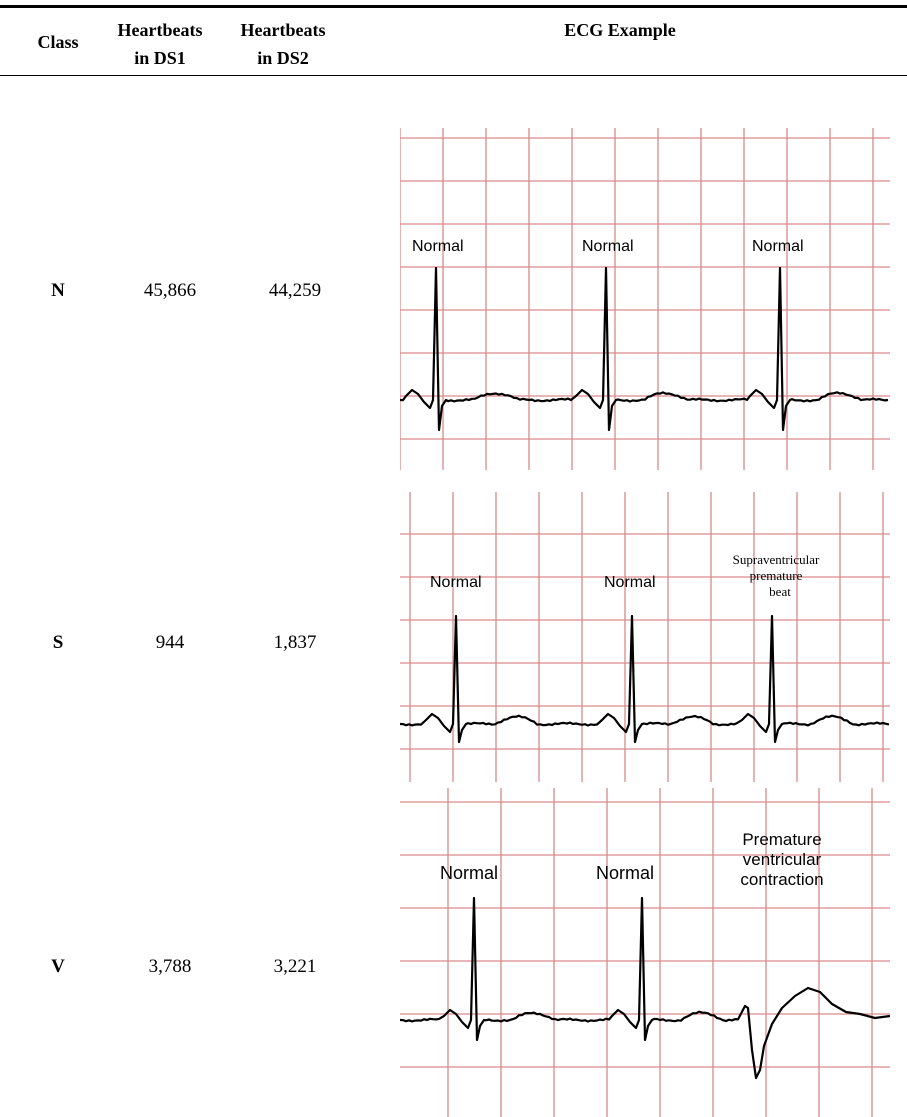  Describe the element at coordinates (170, 290) in the screenshot. I see `row-n-ds1: 45,866` at that location.